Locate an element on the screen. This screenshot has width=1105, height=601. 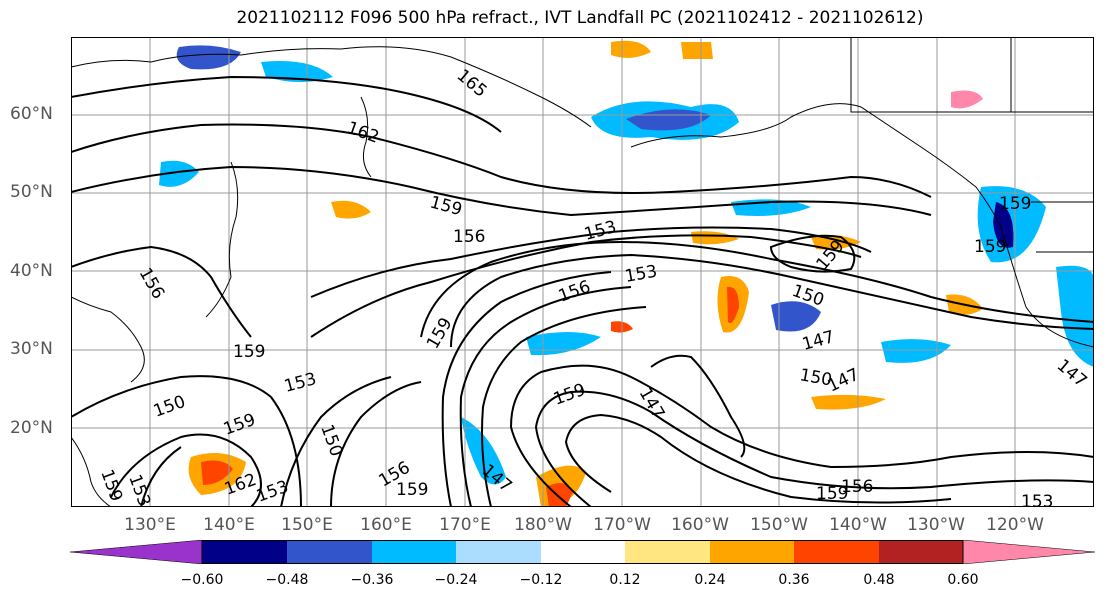
colorbar-tick-label: 0.48 is located at coordinates (879, 580).